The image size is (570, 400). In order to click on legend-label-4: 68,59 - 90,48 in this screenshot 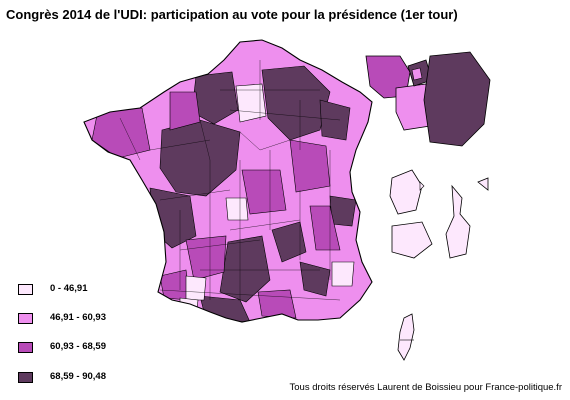, I will do `click(78, 376)`.